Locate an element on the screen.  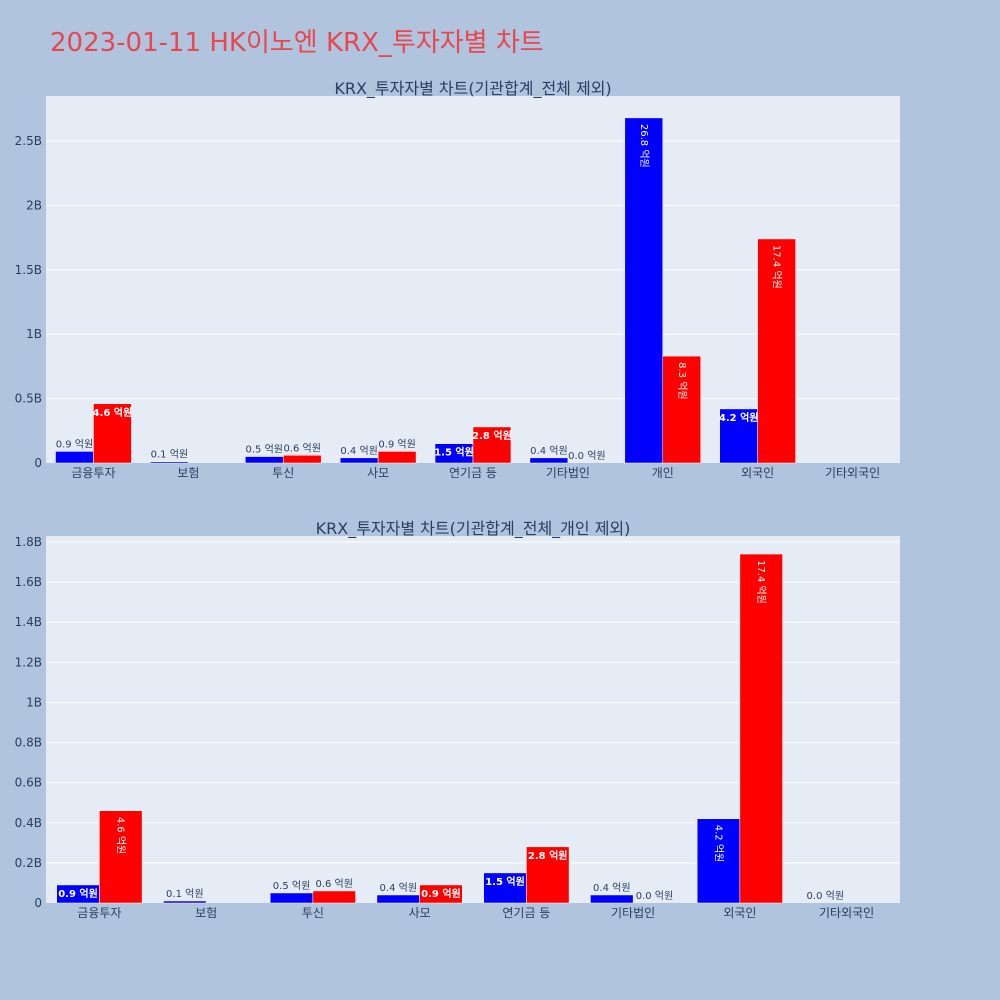
y-tick-label: 1.2B is located at coordinates (28, 662).